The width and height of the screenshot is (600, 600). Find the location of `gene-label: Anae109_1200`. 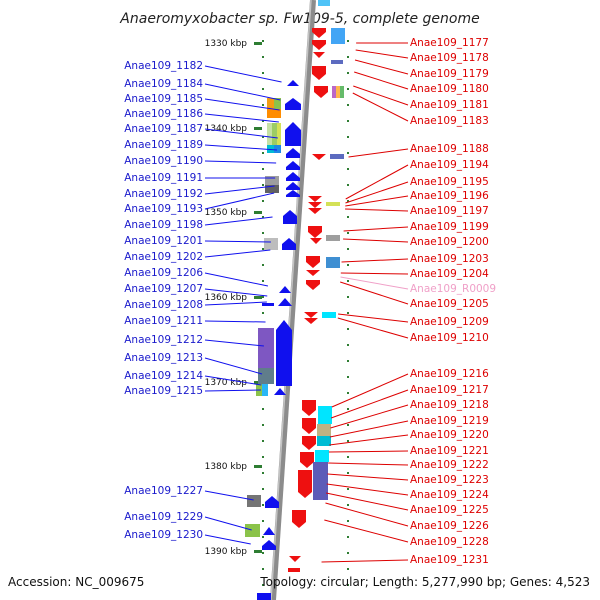

gene-label: Anae109_1200 is located at coordinates (449, 242).